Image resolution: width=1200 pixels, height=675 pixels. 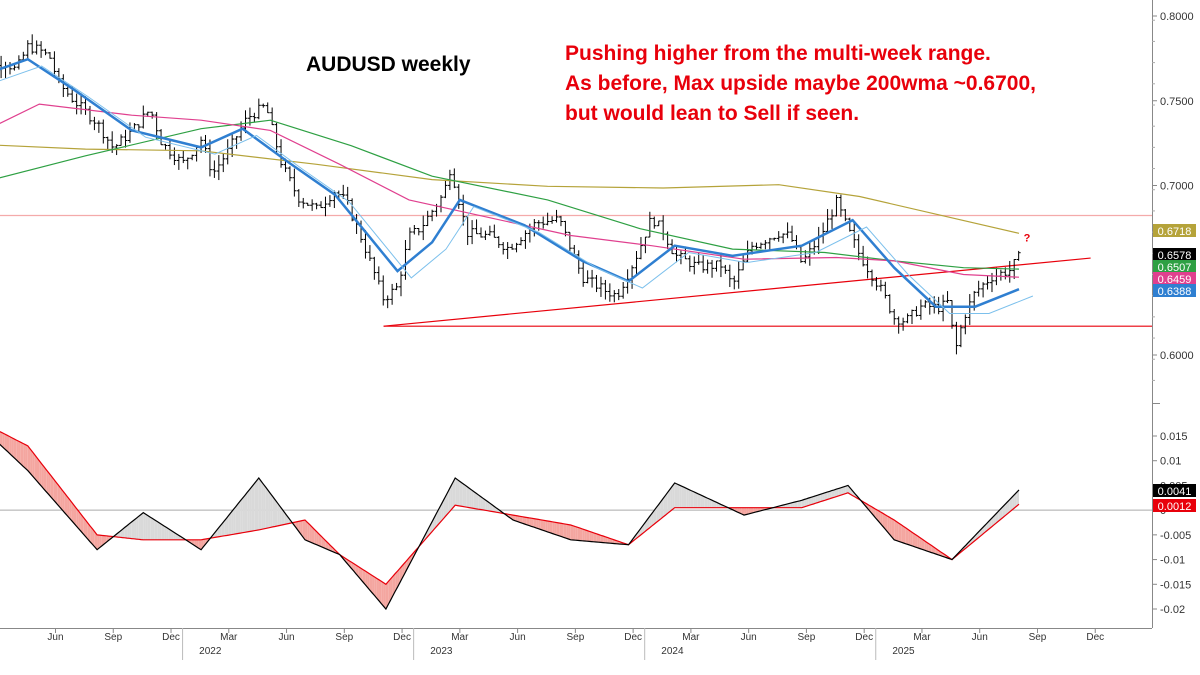 What do you see at coordinates (1175, 256) in the screenshot?
I see `price-label: 0.6578` at bounding box center [1175, 256].